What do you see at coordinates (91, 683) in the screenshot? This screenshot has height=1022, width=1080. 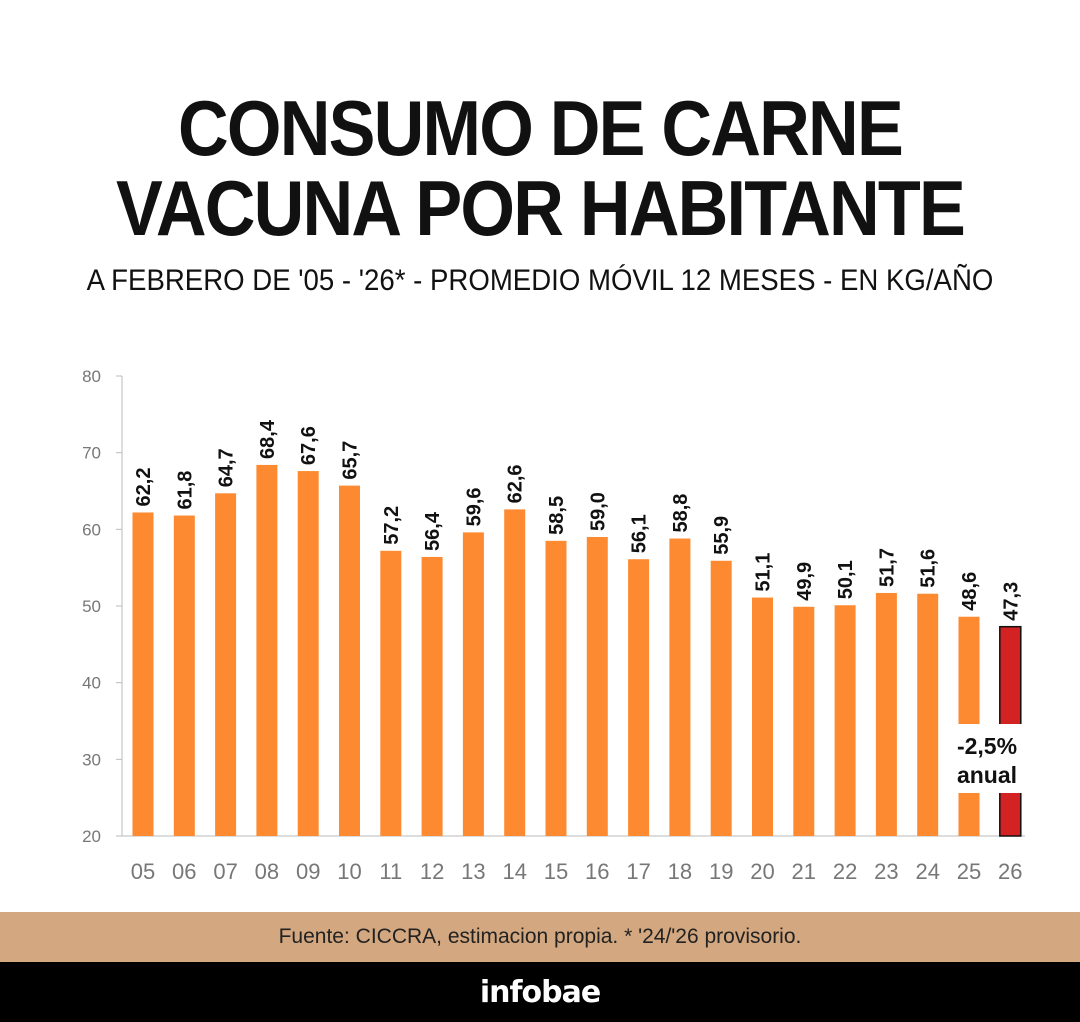 I see `y-tick-label: 40` at bounding box center [91, 683].